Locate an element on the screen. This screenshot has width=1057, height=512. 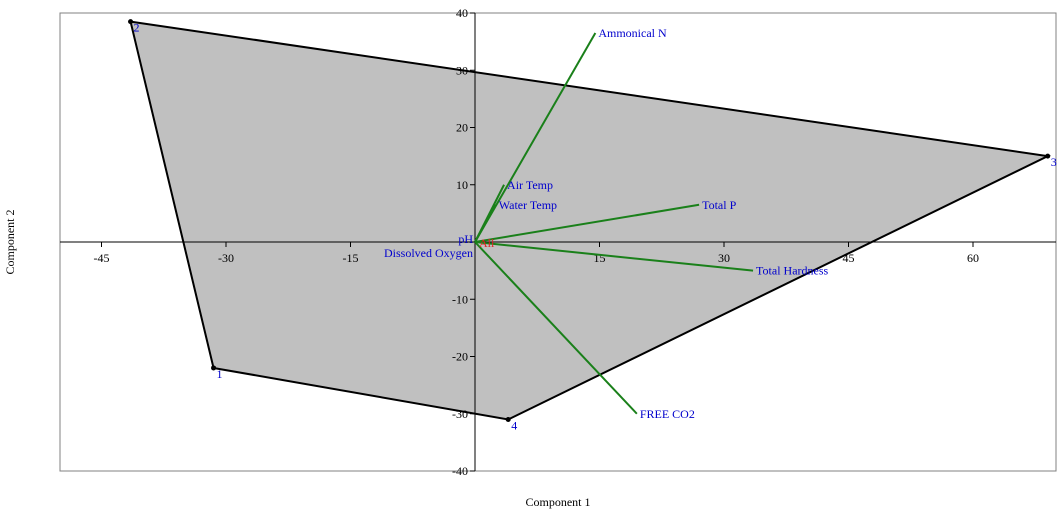
y-tick-label: 30 is located at coordinates (462, 70).